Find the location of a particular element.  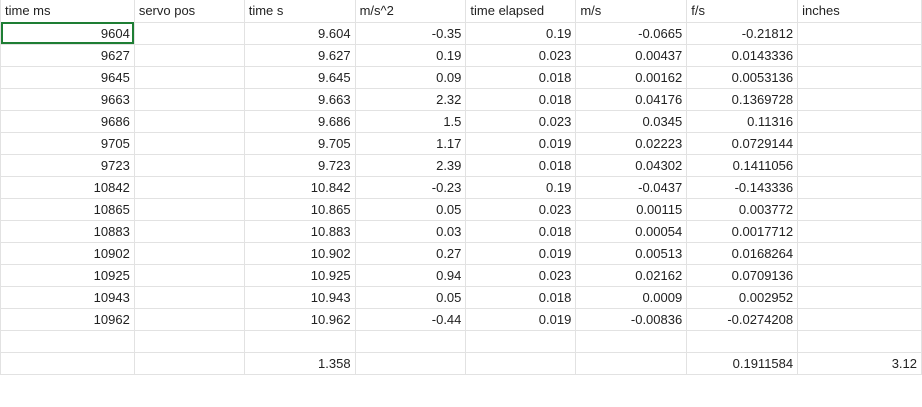

cell-velocity-ms: 0.00513 is located at coordinates (631, 253).